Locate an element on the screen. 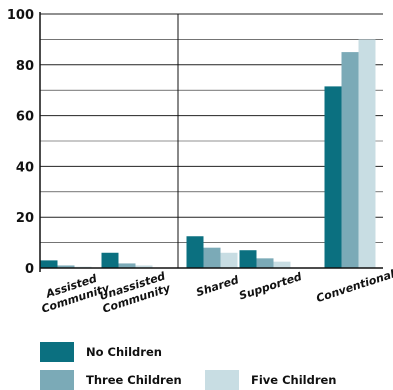 The width and height of the screenshot is (393, 390). x-tick-label: Shared is located at coordinates (217, 286).